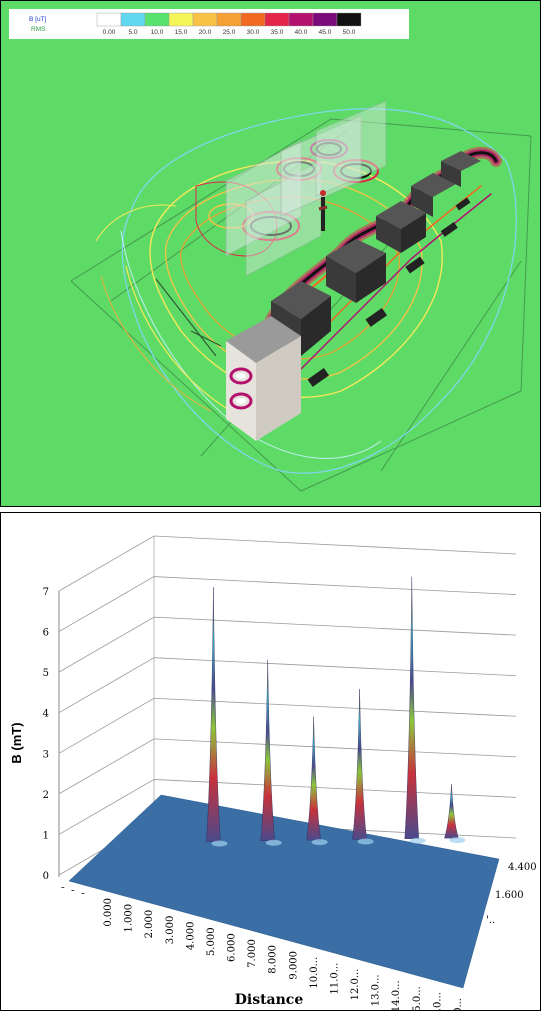 The width and height of the screenshot is (543, 1011). Describe the element at coordinates (46, 734) in the screenshot. I see `z-axis: 0 1 2 3 4 5 6 7` at that location.